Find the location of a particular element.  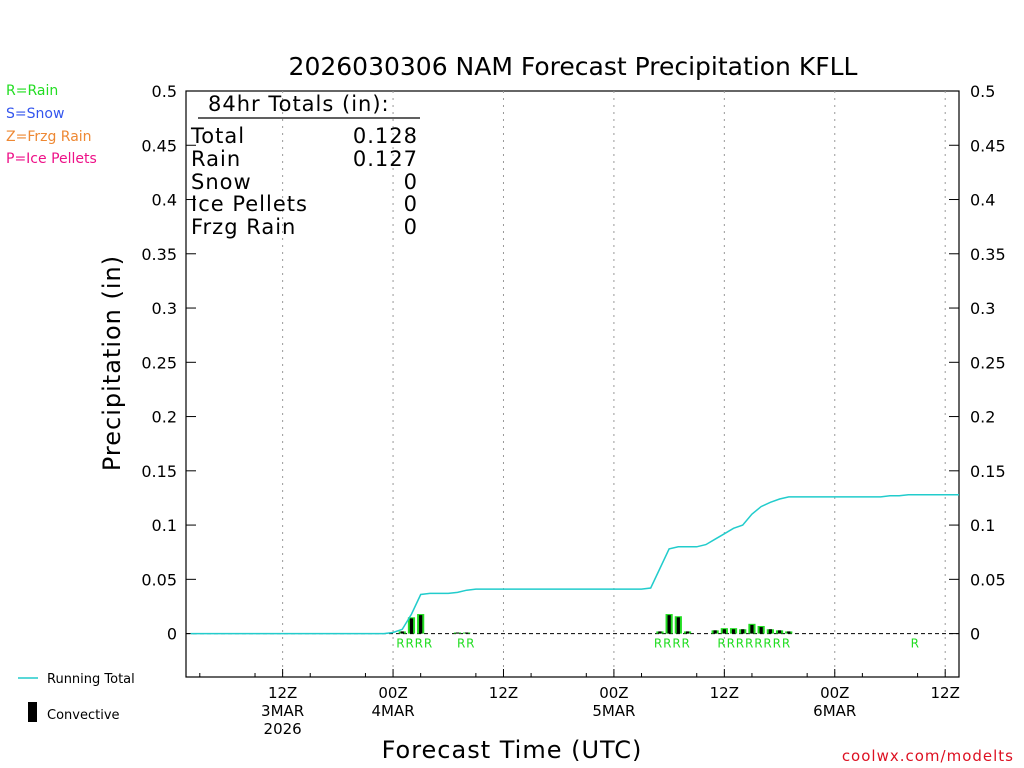

y-tick-label-right: 0.25 is located at coordinates (988, 362).